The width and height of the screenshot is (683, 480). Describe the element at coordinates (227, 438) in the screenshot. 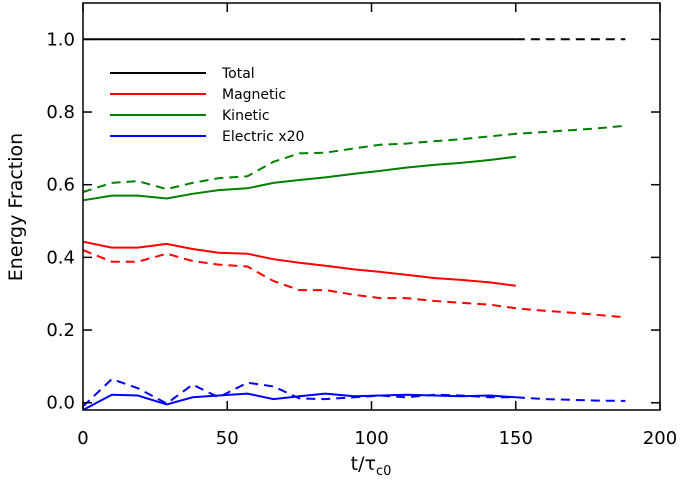

I see `x-tick-label: 50` at that location.